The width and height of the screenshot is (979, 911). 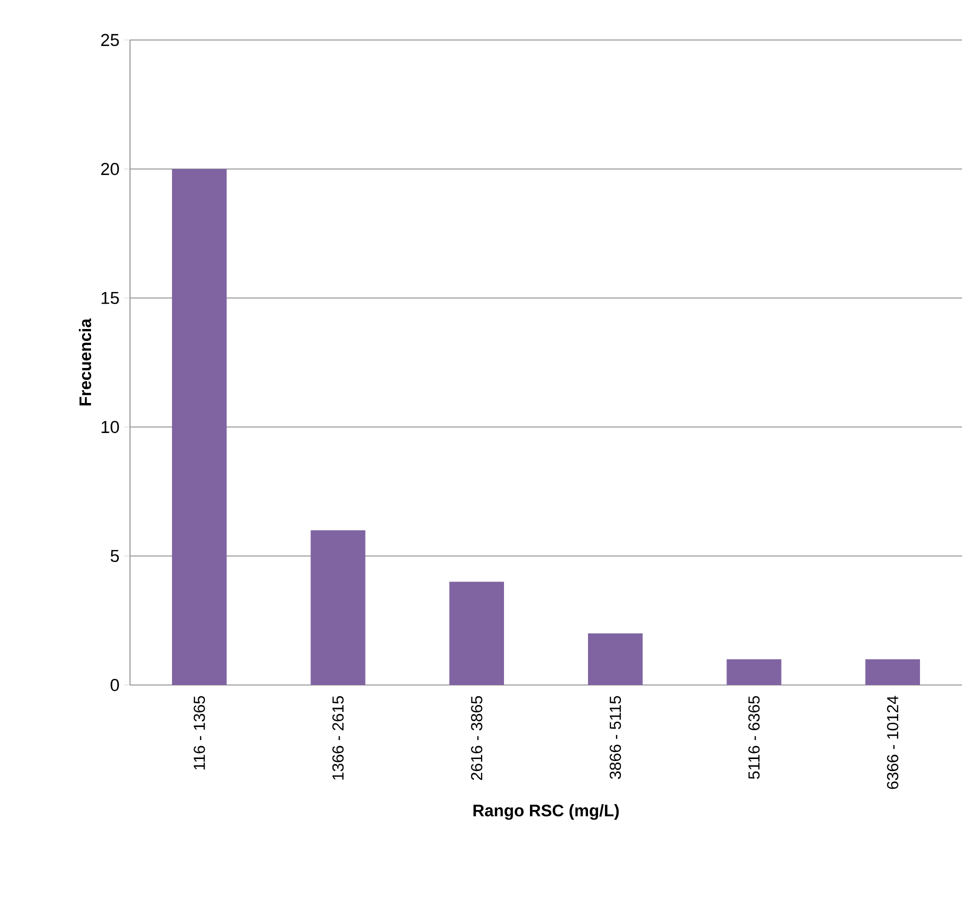 I want to click on x-tick-label: 2616 - 3865, so click(x=476, y=738).